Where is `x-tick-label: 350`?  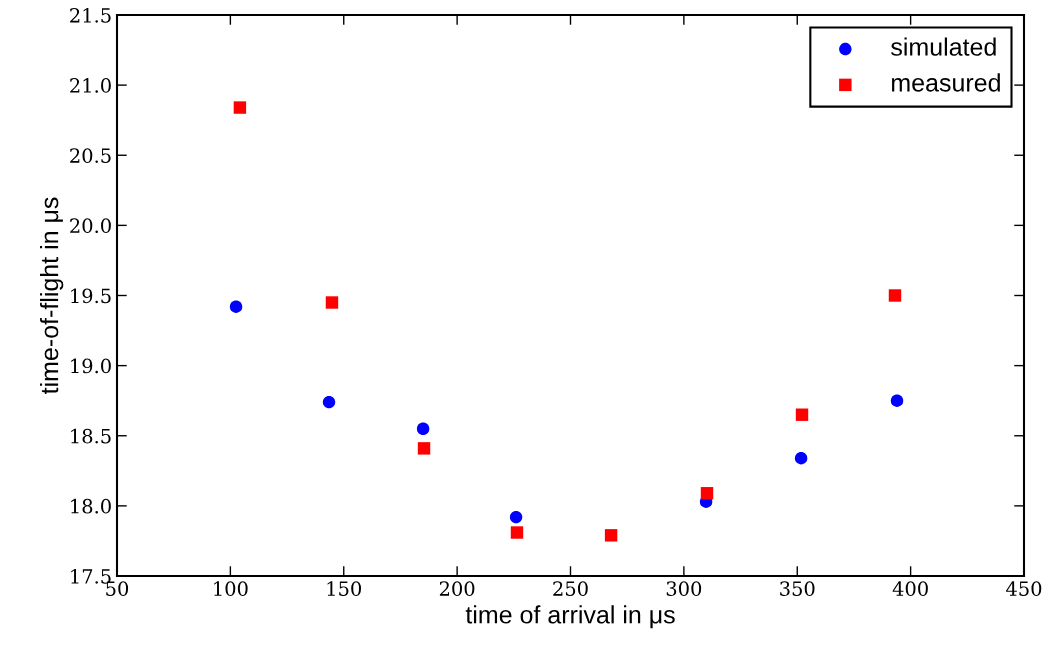
x-tick-label: 350 is located at coordinates (797, 588).